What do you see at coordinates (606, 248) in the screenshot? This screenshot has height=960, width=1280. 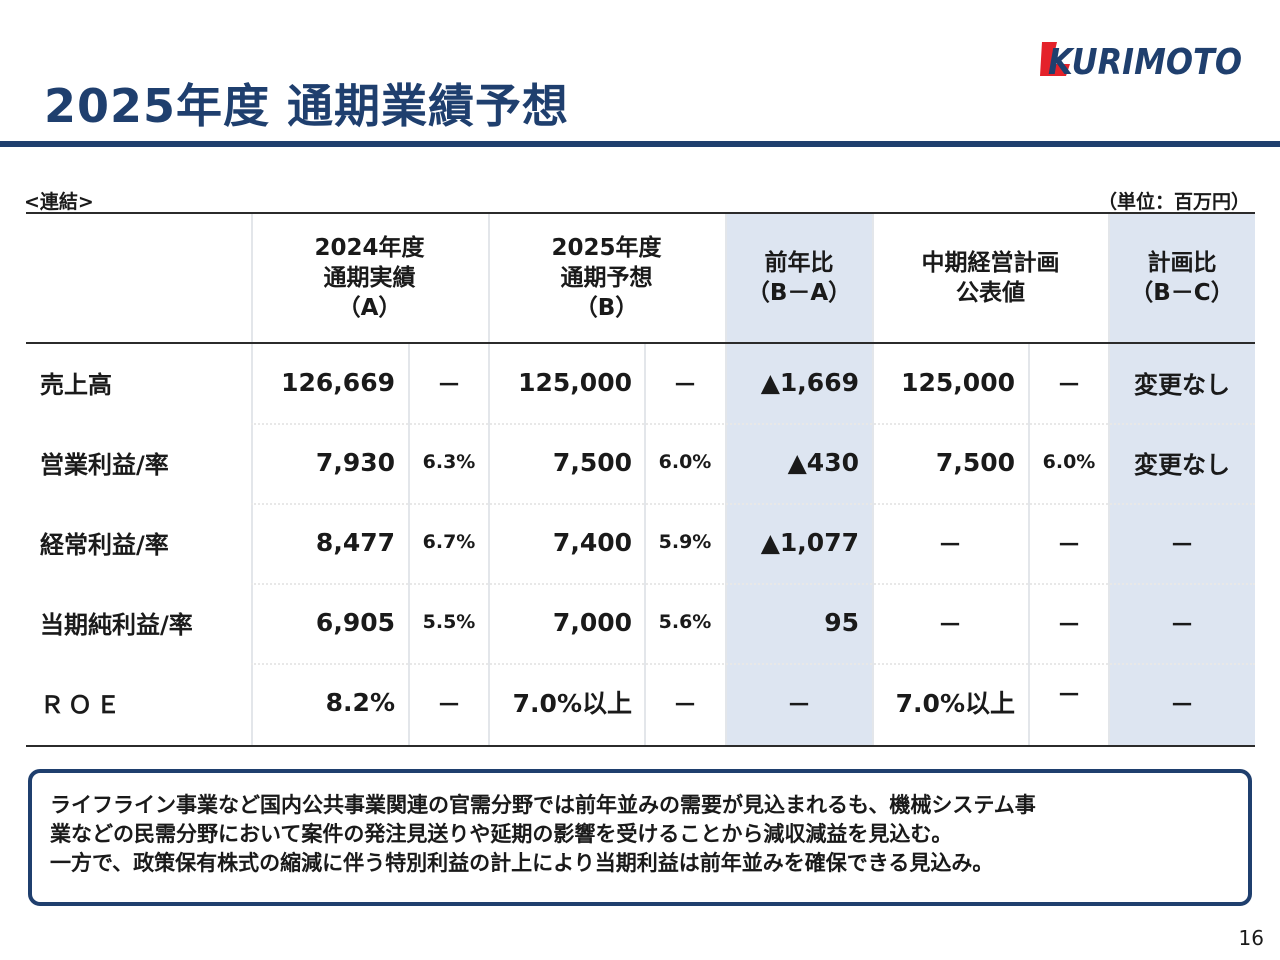 I see `header-line: 2025年度` at bounding box center [606, 248].